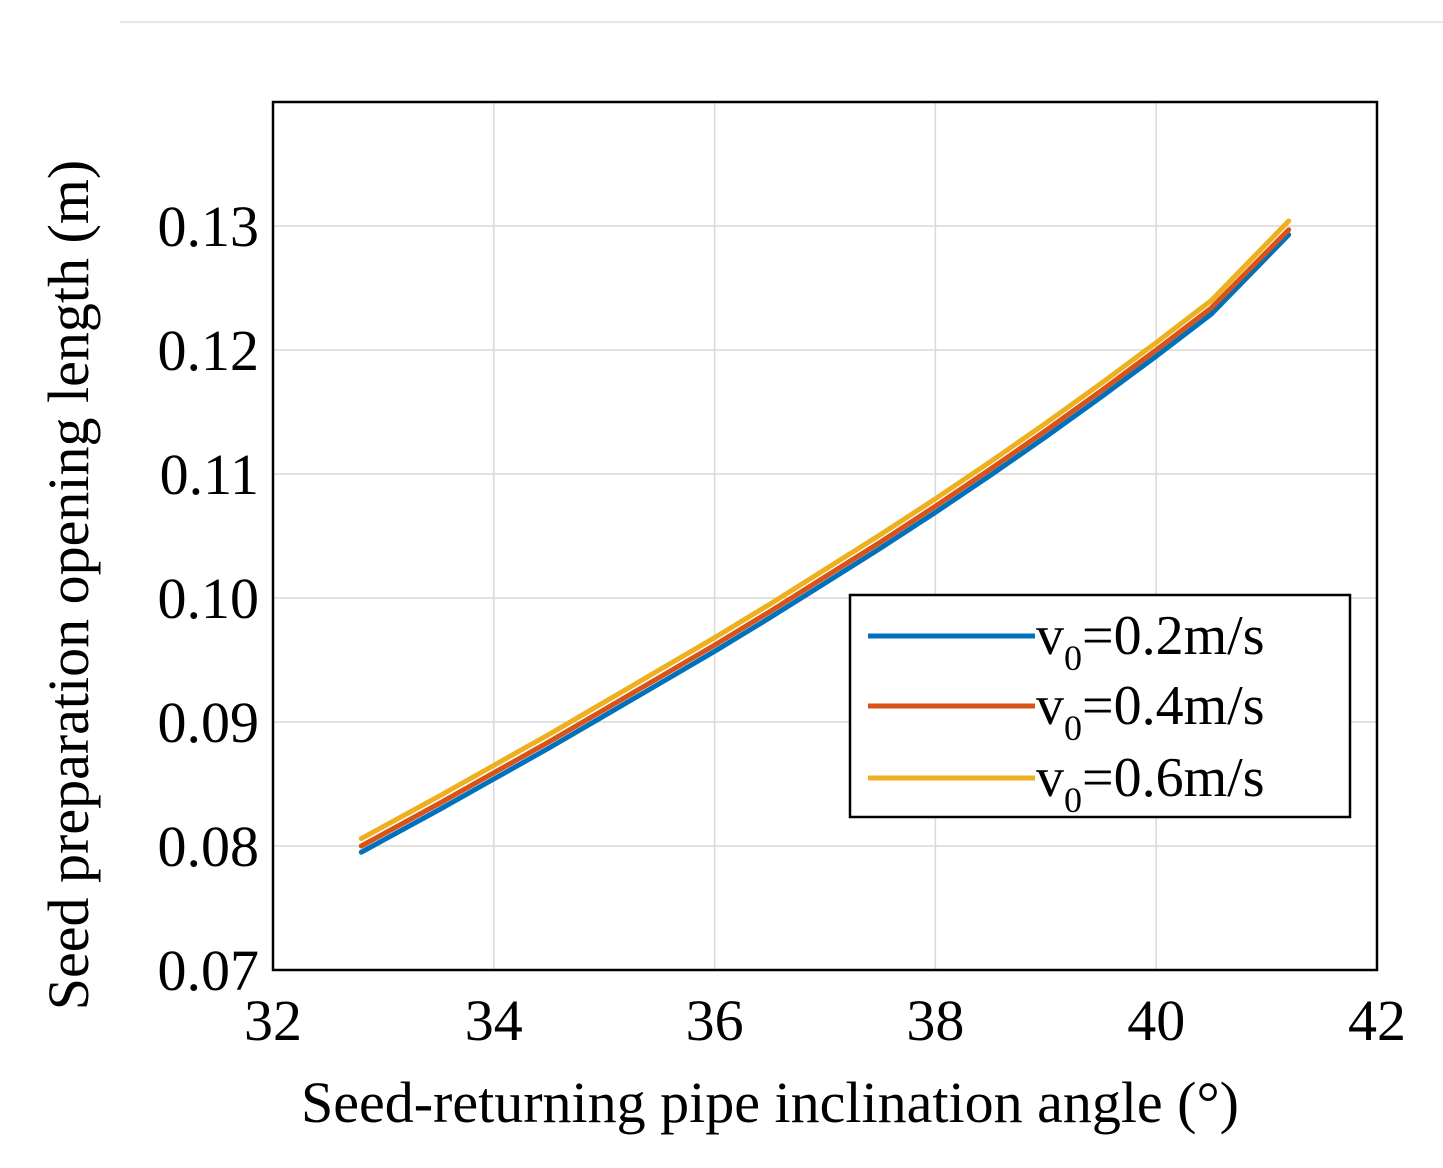 The width and height of the screenshot is (1443, 1168). What do you see at coordinates (209, 722) in the screenshot?
I see `y-tick-label: 0.09` at bounding box center [209, 722].